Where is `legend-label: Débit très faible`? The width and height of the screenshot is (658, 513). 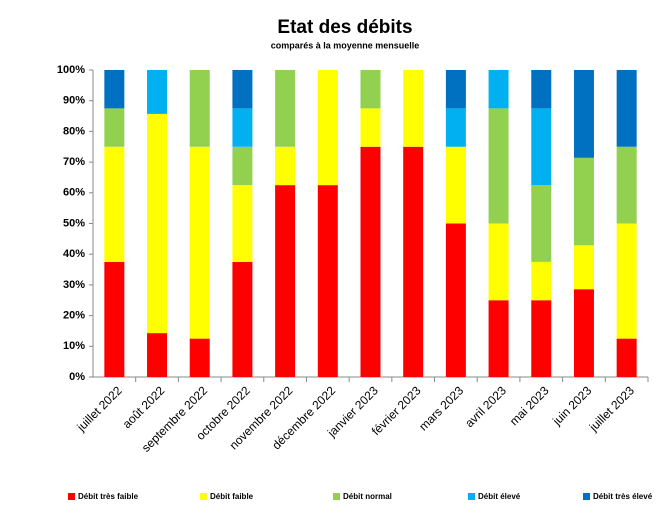
legend-label: Débit très faible is located at coordinates (108, 496).